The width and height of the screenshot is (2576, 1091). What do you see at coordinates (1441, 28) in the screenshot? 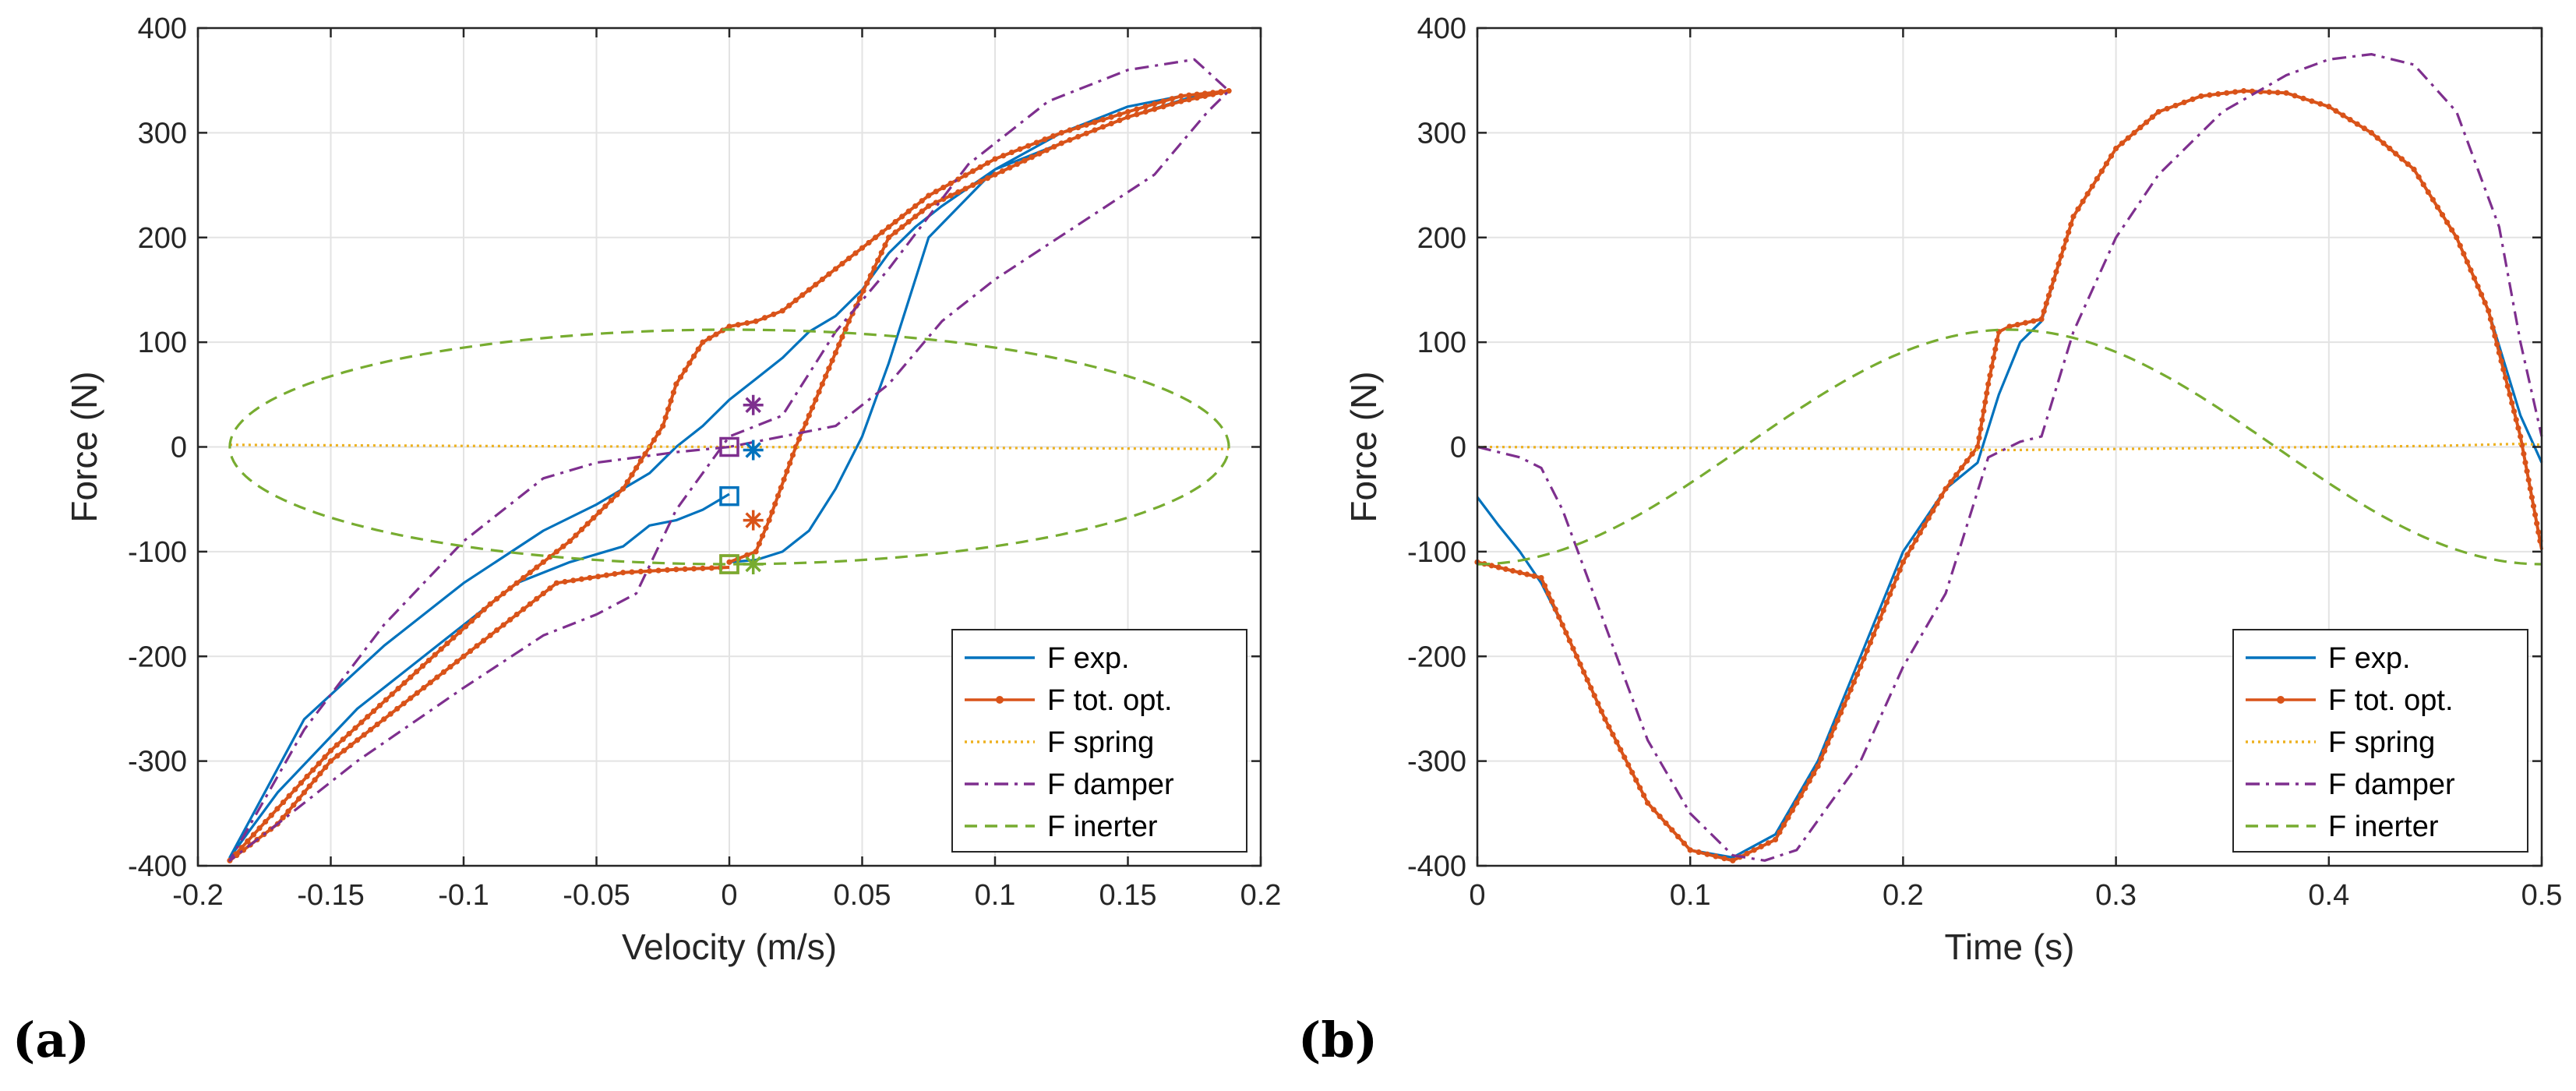
I see `y-tick-label: 400` at bounding box center [1441, 28].